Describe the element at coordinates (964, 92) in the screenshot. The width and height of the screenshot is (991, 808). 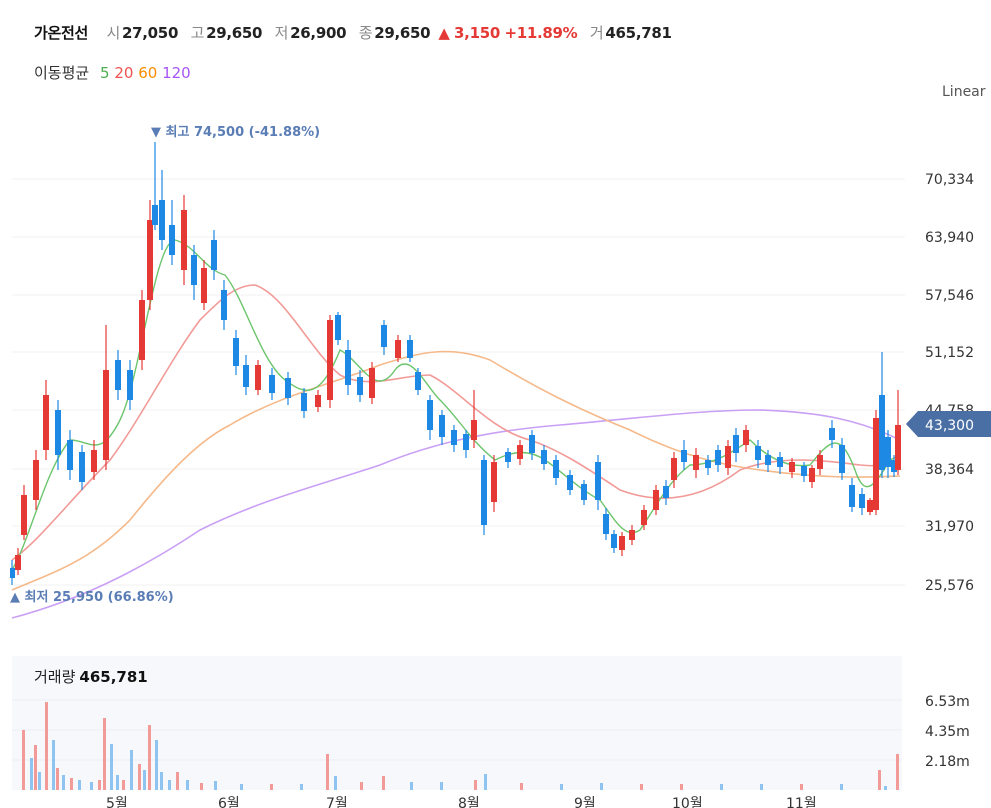
I see `scale-toggle: Linear` at that location.